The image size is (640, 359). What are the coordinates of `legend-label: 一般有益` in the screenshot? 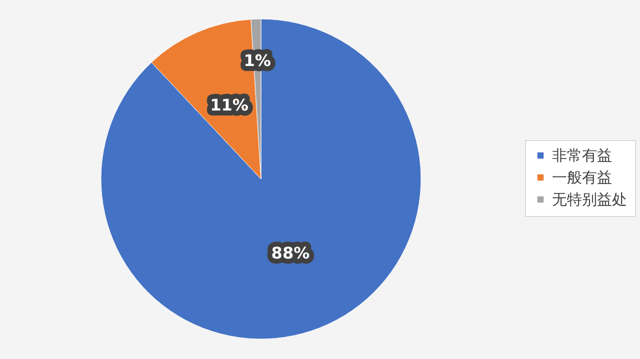 It's located at (582, 177).